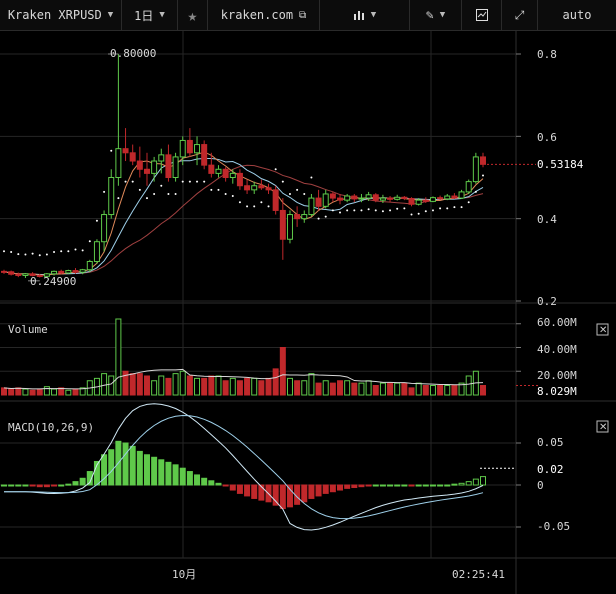 The height and width of the screenshot is (594, 616). I want to click on macd-tick-label: 0.05, so click(550, 442).